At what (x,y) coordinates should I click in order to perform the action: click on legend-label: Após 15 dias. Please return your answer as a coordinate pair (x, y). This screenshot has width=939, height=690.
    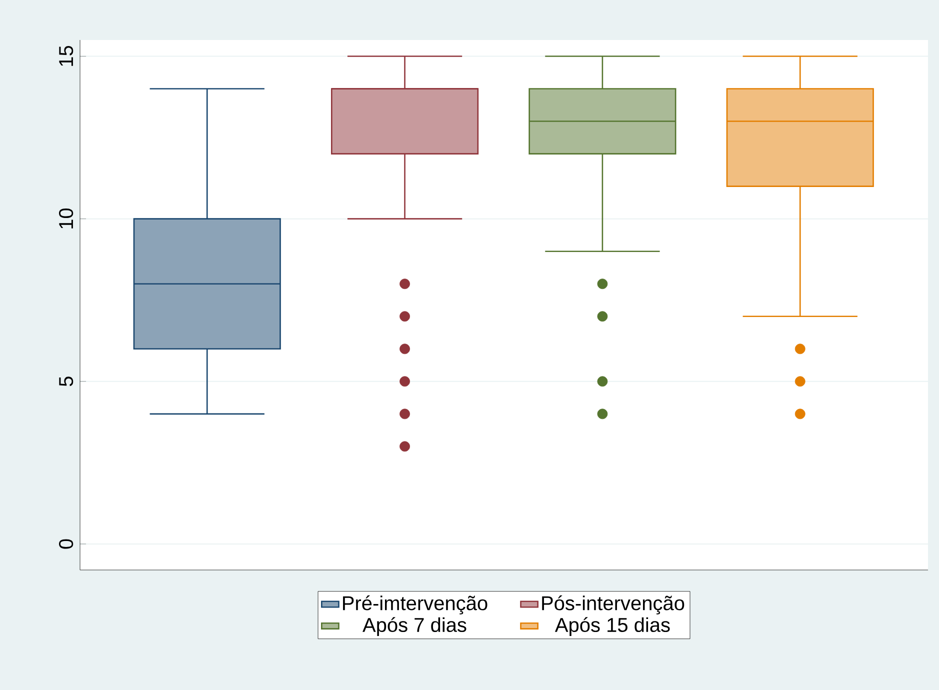
    Looking at the image, I should click on (612, 626).